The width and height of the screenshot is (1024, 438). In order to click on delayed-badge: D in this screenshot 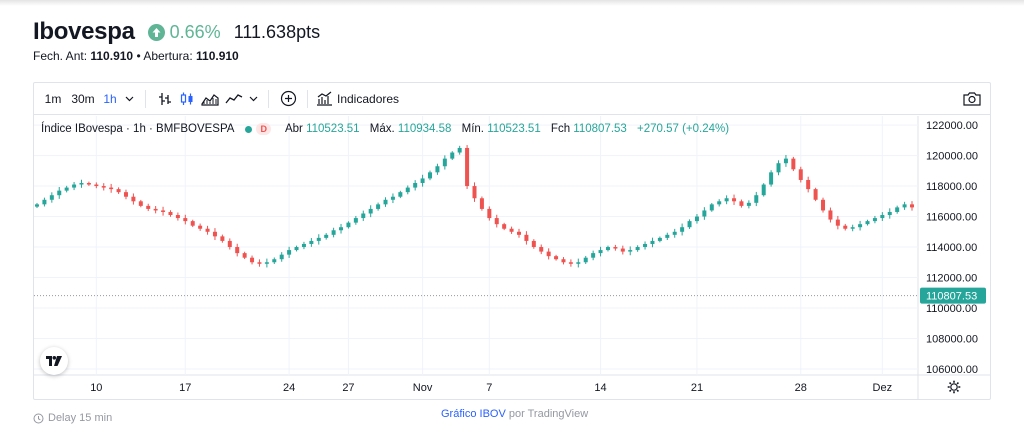, I will do `click(263, 129)`.